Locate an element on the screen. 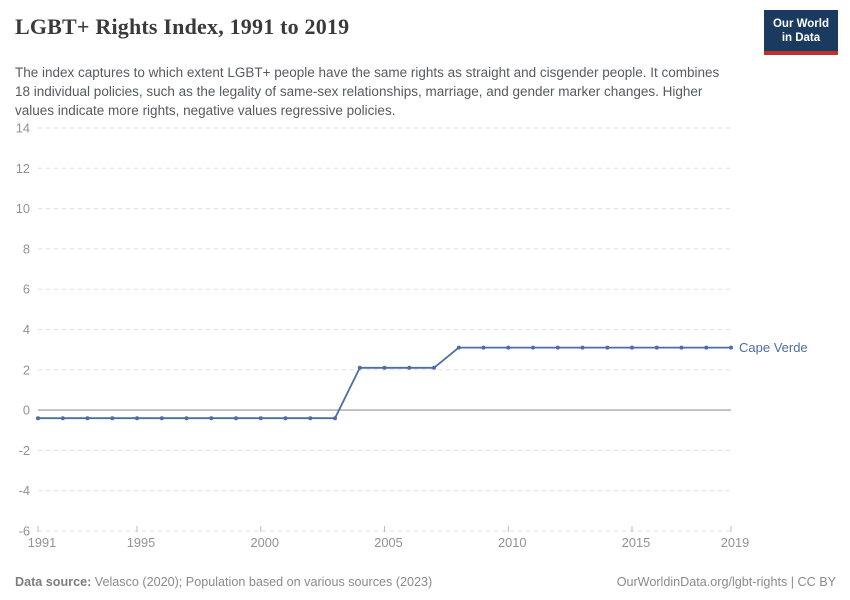  y-tick-label: 2 is located at coordinates (26, 369).